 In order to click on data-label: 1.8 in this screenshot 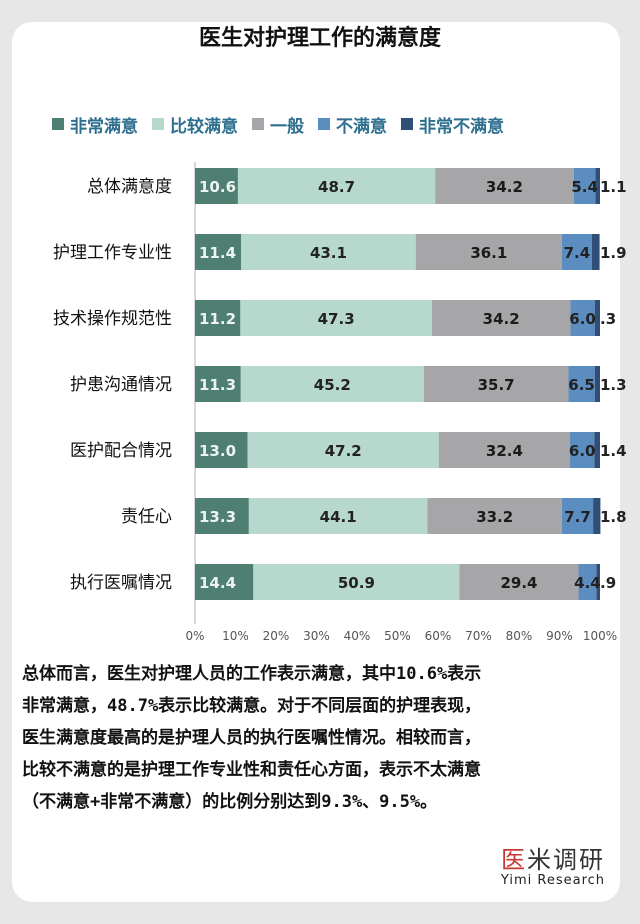, I will do `click(613, 517)`.